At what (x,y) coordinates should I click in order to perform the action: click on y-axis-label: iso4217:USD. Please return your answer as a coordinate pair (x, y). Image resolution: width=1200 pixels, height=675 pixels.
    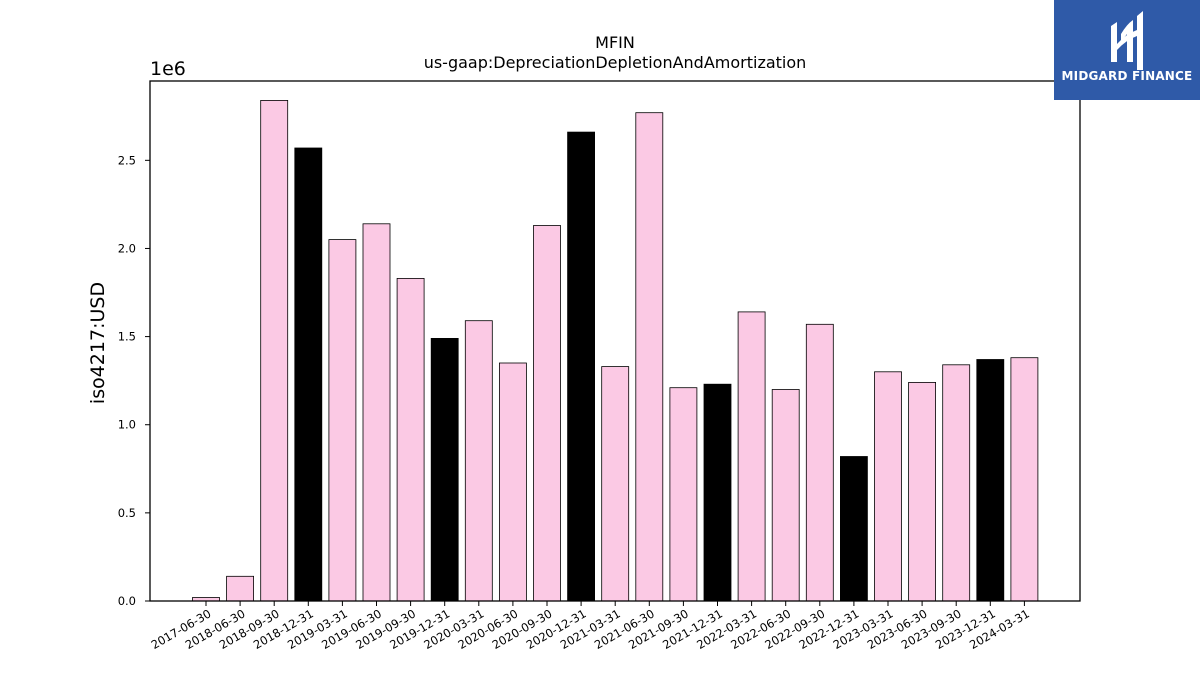
    Looking at the image, I should click on (98, 343).